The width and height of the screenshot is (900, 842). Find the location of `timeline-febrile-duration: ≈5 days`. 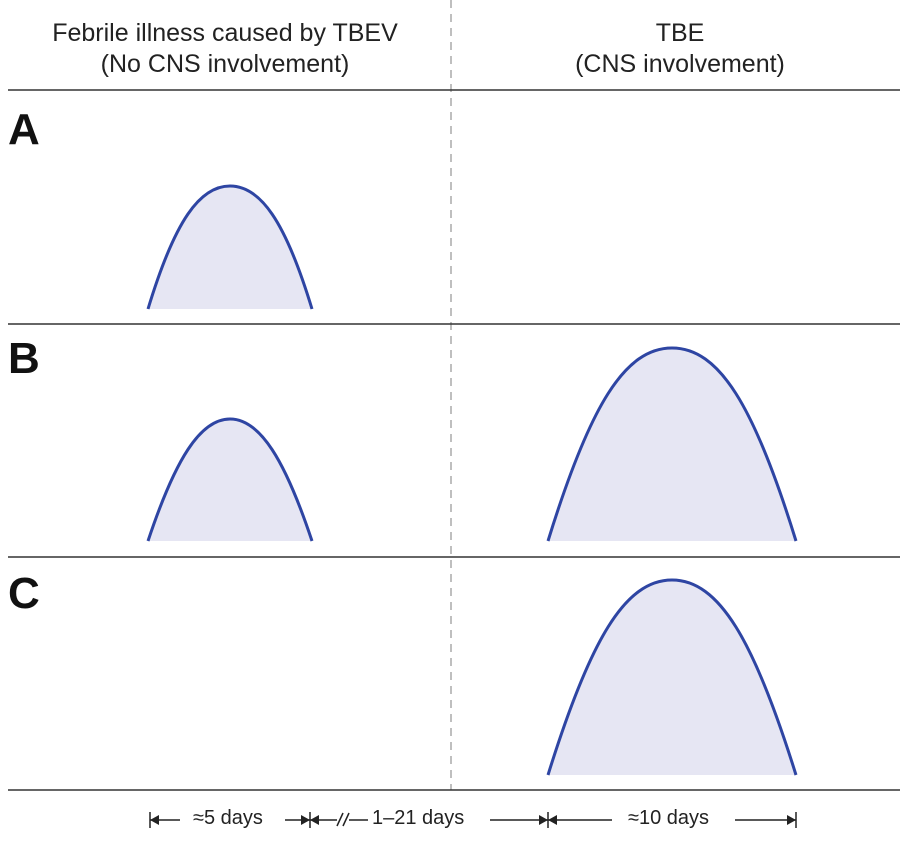

timeline-febrile-duration: ≈5 days is located at coordinates (228, 818).